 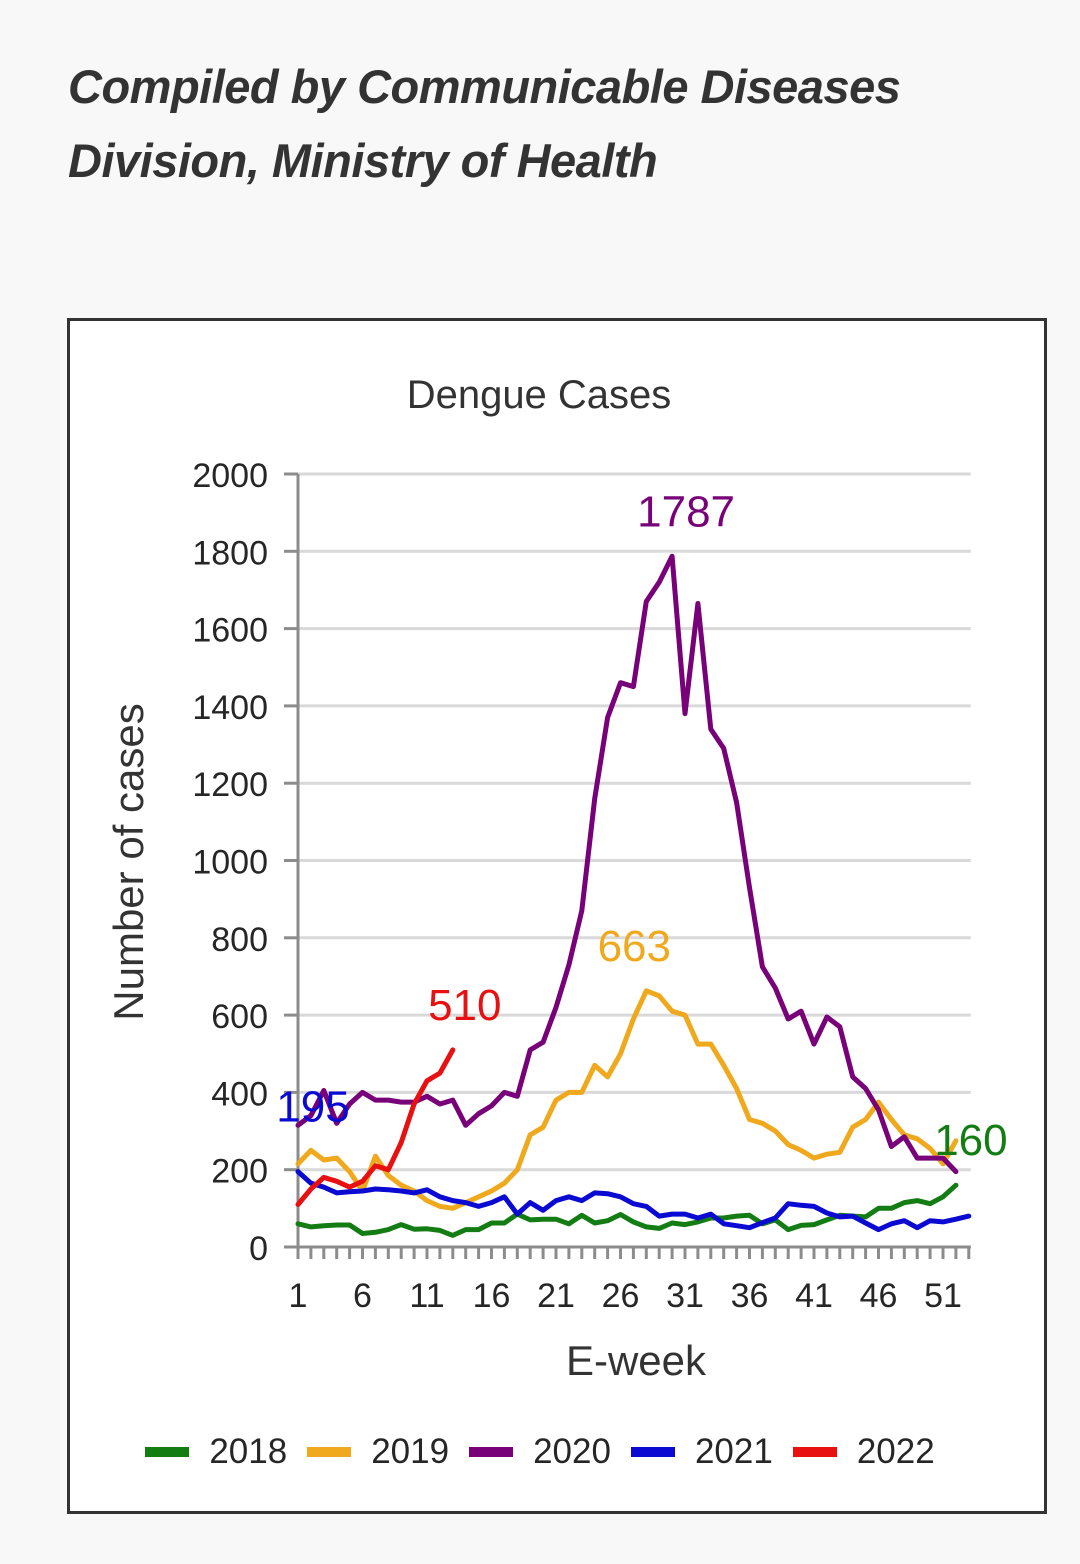 What do you see at coordinates (943, 1296) in the screenshot?
I see `x-tick-label: 51` at bounding box center [943, 1296].